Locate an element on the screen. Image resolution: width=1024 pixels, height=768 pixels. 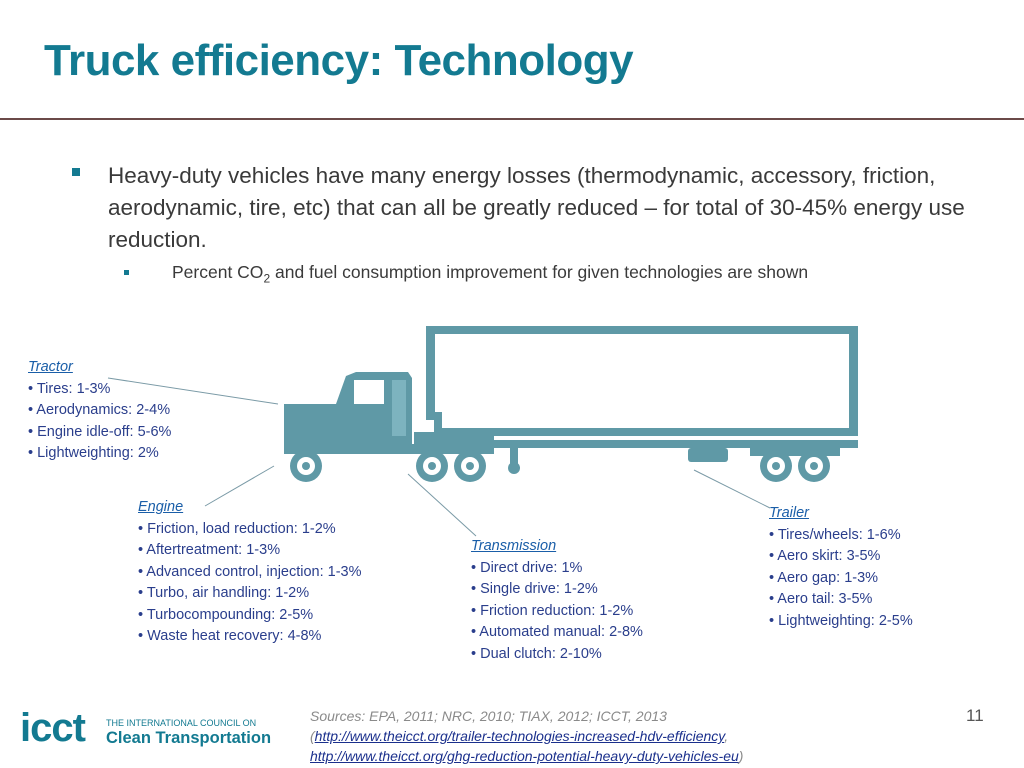
logo-wordmark: icct is located at coordinates (53, 728).